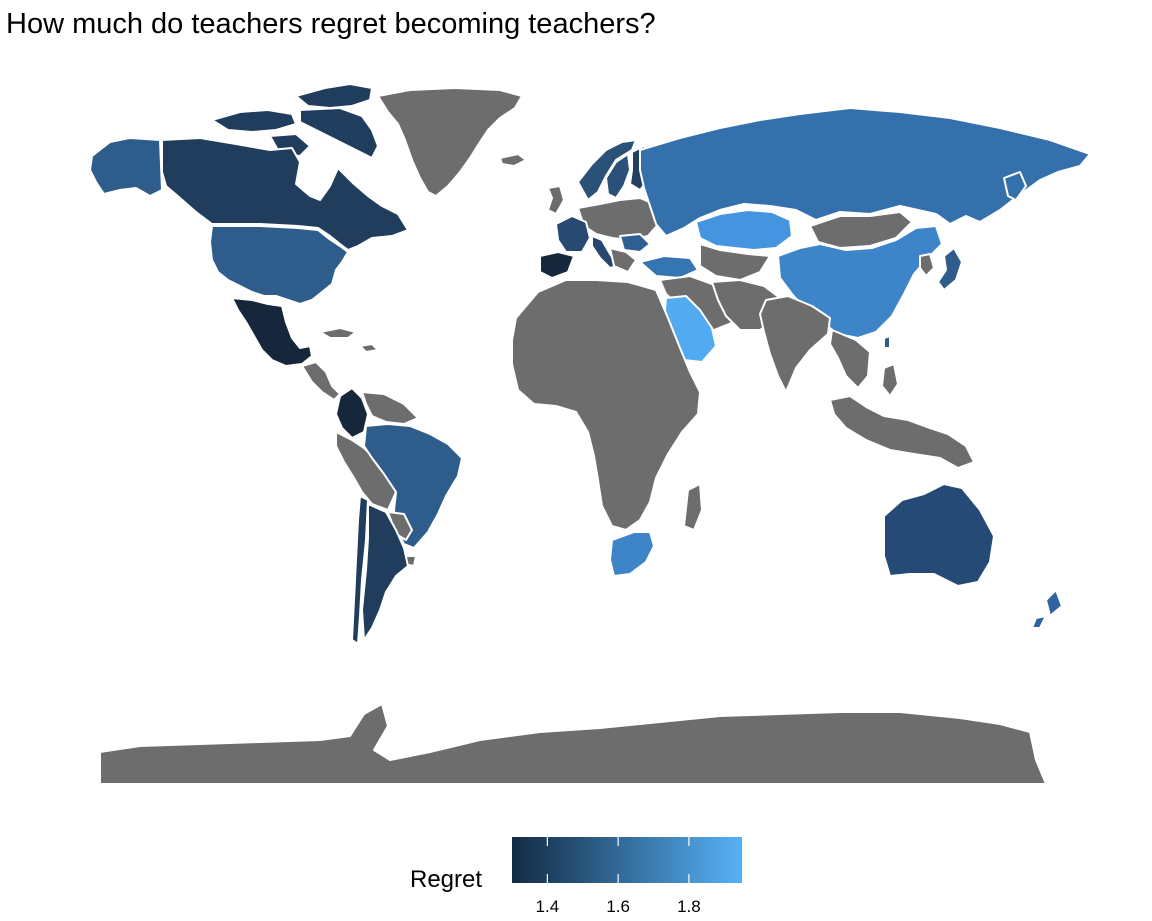 This screenshot has height=921, width=1152. Describe the element at coordinates (902, 432) in the screenshot. I see `indonesia` at that location.